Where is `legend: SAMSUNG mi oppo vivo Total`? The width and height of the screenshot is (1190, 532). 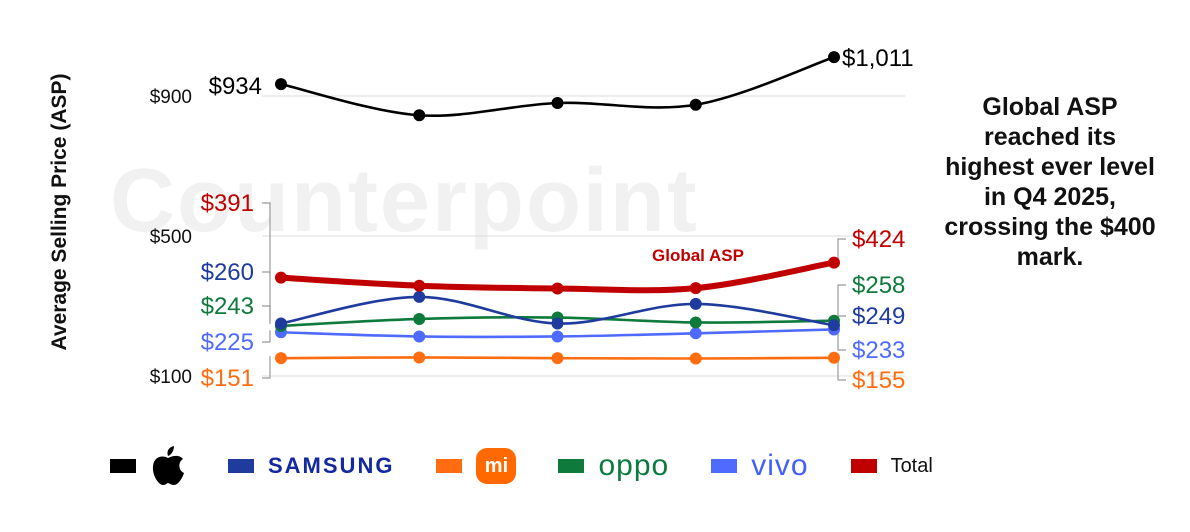 legend: SAMSUNG mi oppo vivo Total is located at coordinates (542, 466).